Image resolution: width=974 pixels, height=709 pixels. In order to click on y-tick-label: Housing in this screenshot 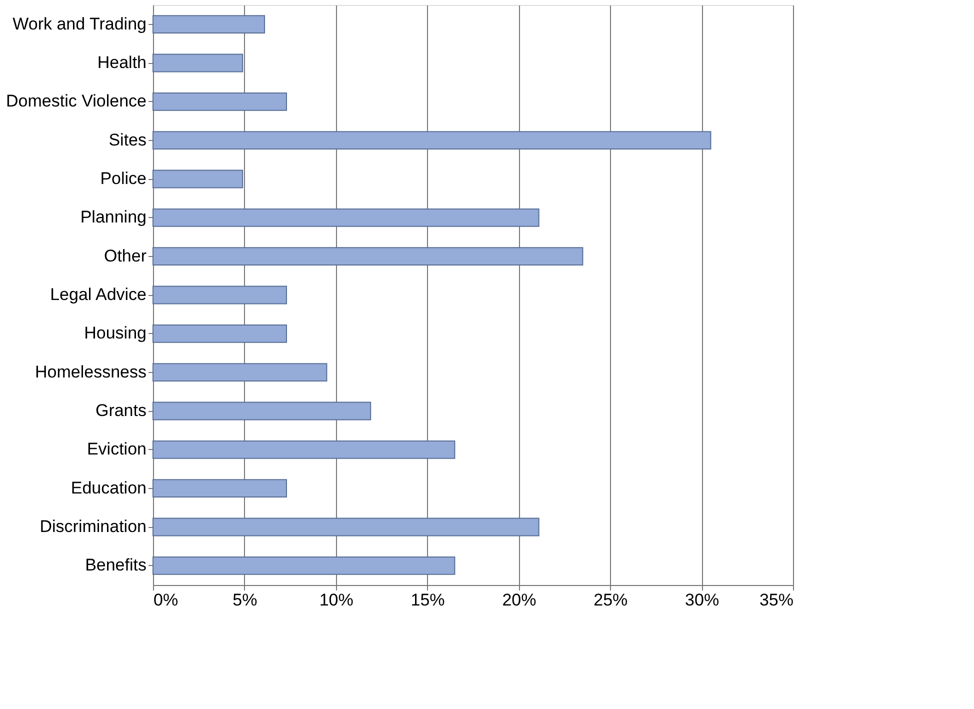, I will do `click(115, 333)`.